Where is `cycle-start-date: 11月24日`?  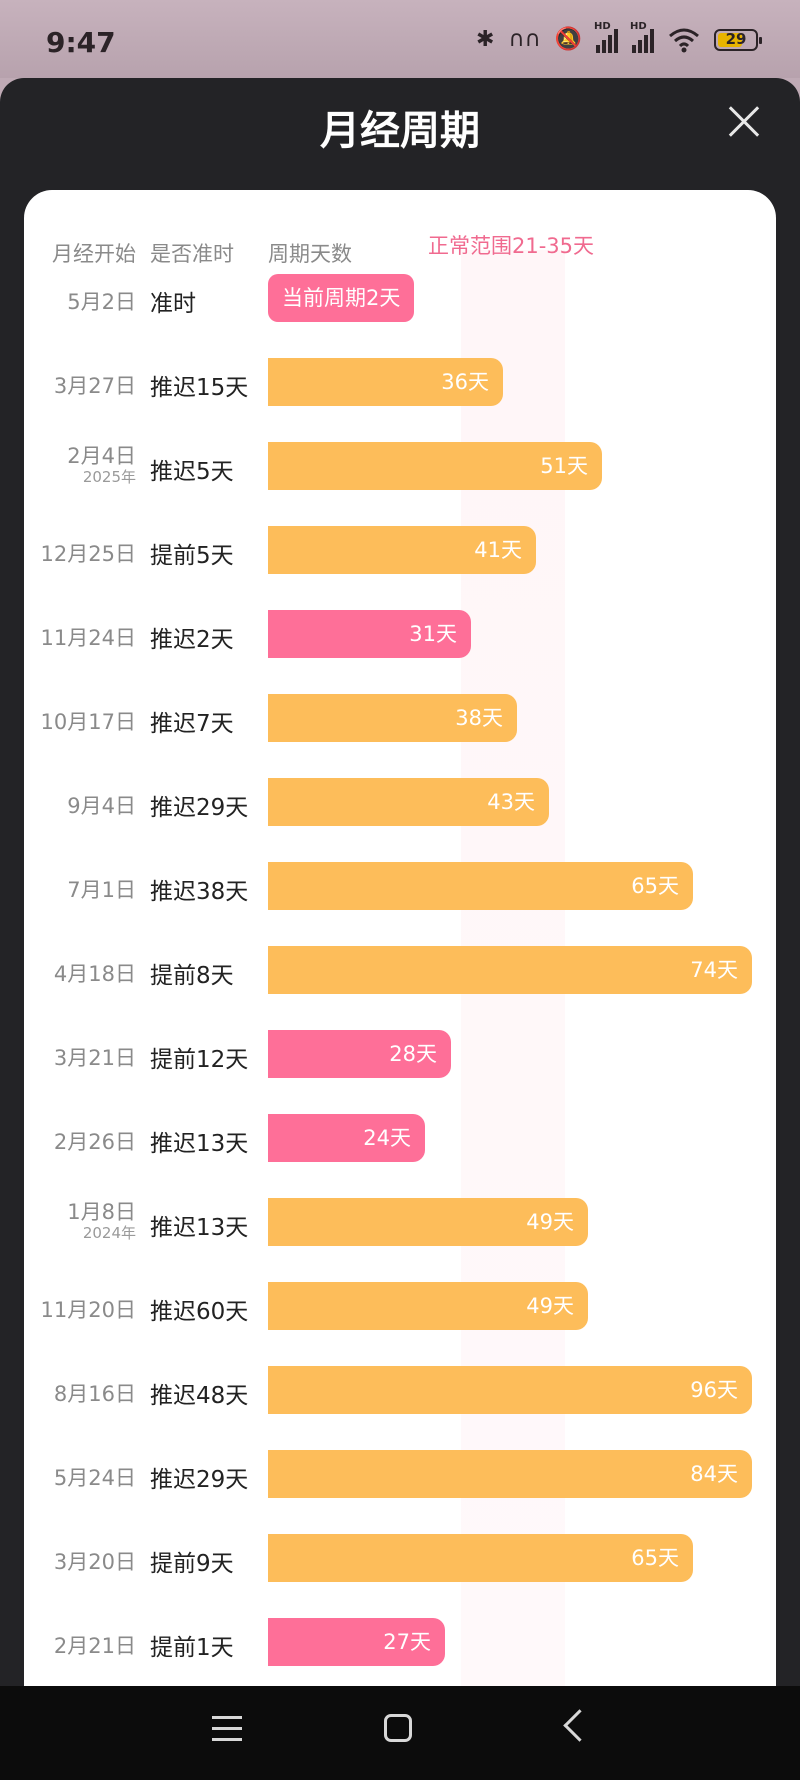 cycle-start-date: 11月24日 is located at coordinates (80, 637).